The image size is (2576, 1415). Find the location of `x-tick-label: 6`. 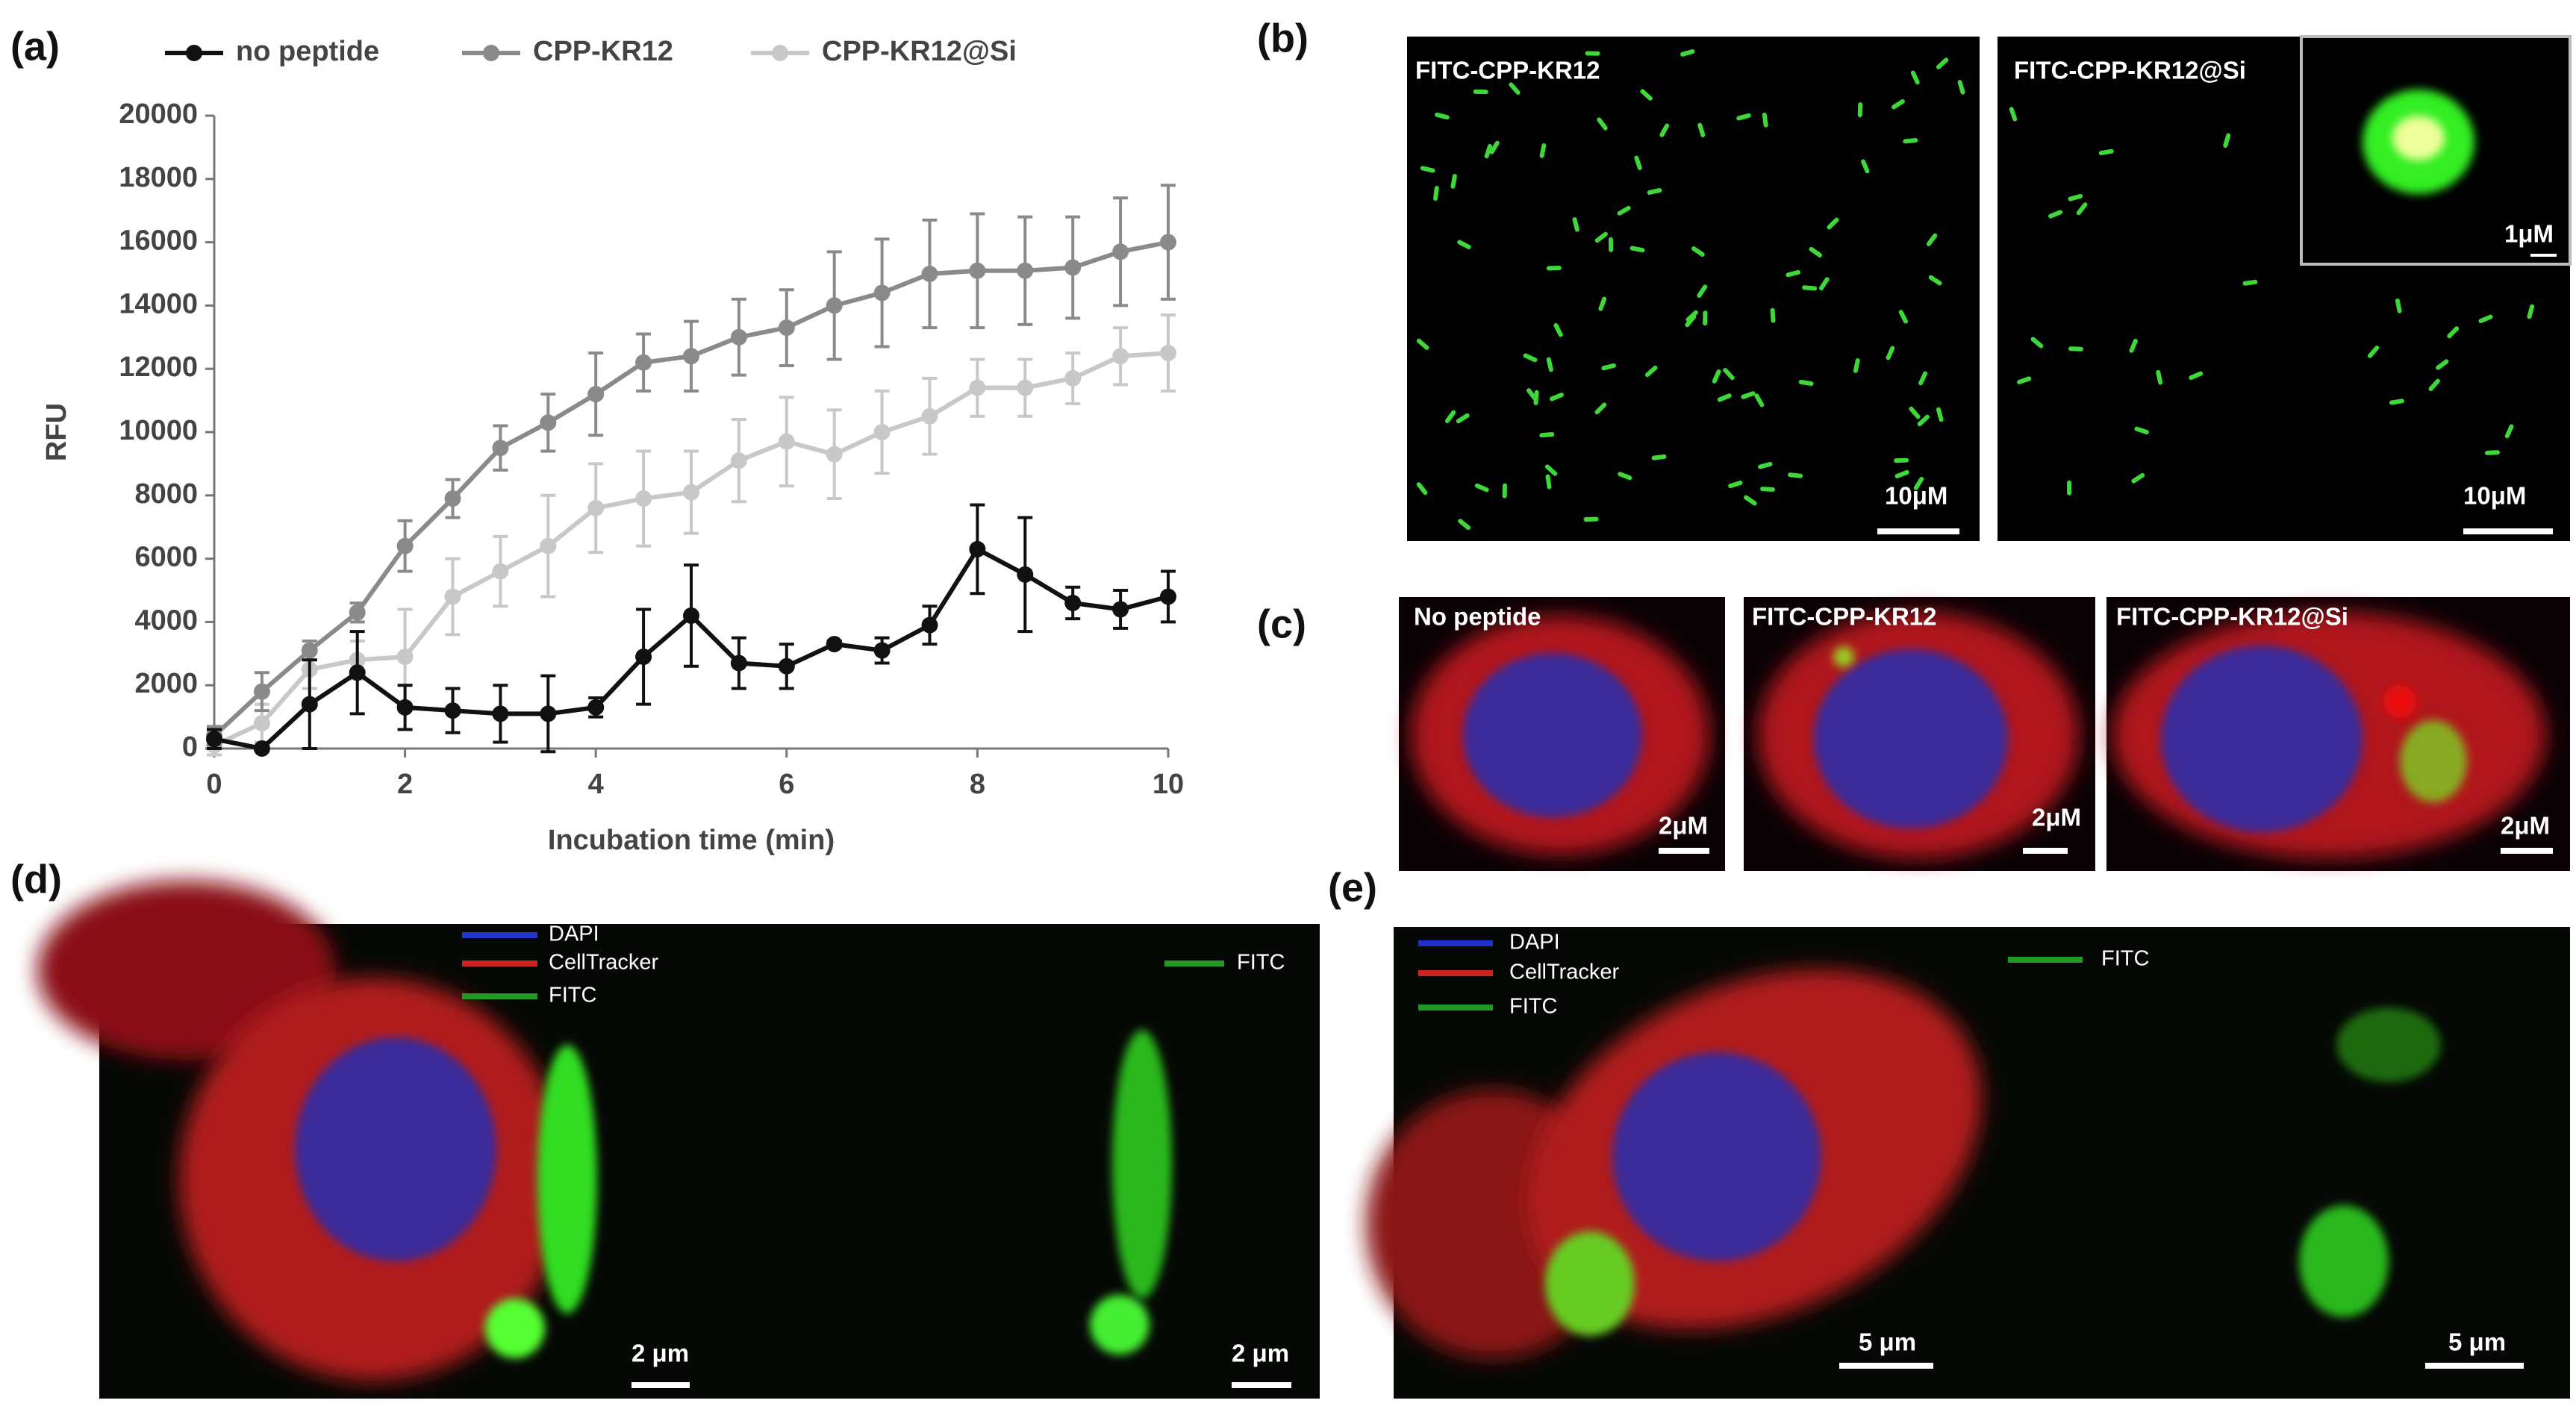

x-tick-label: 6 is located at coordinates (786, 784).